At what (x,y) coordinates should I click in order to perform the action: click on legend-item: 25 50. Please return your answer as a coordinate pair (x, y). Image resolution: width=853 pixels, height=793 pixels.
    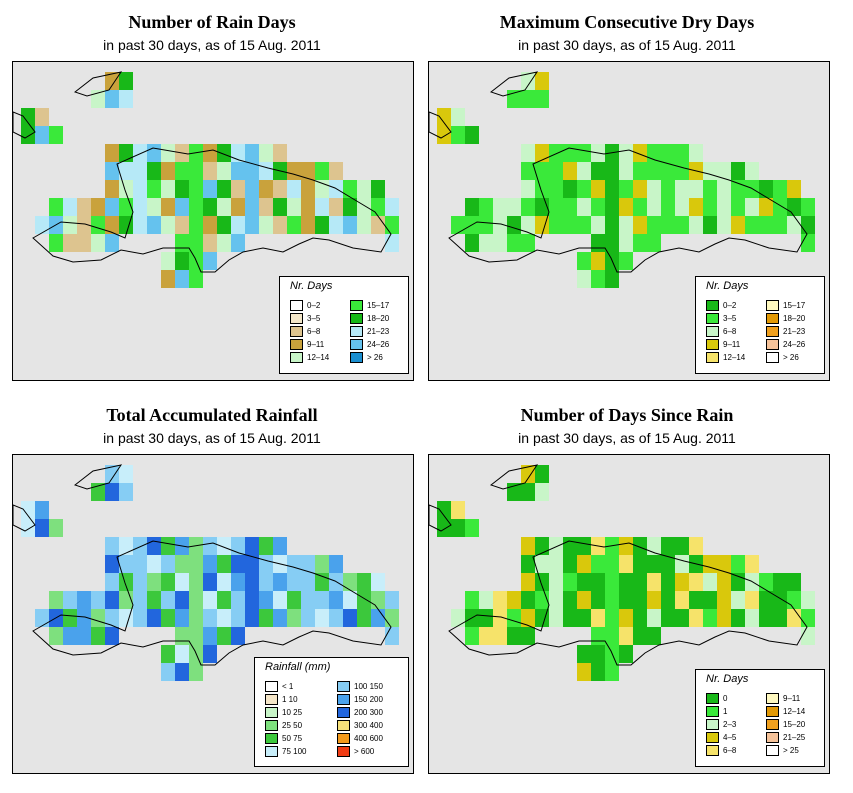
    Looking at the image, I should click on (283, 725).